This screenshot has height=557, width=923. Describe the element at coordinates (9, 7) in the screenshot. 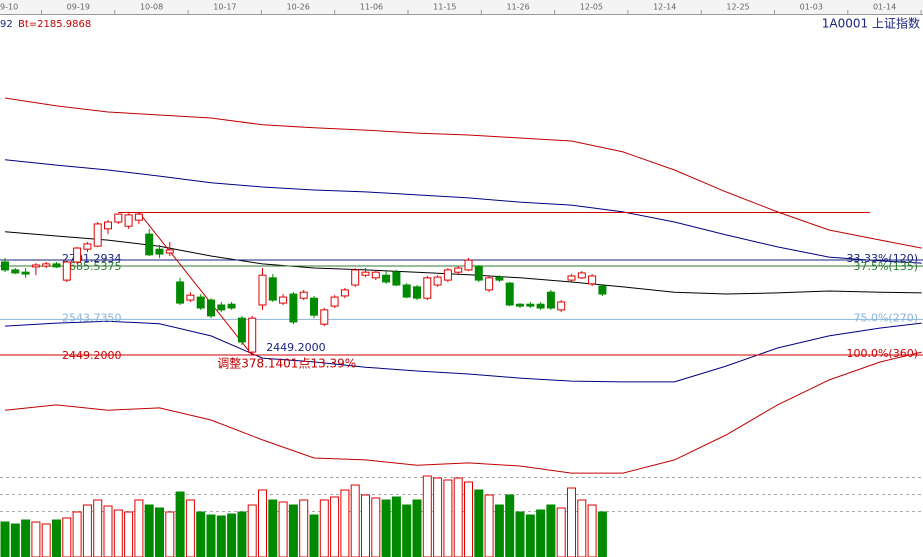

I see `date-label: 9-10` at that location.